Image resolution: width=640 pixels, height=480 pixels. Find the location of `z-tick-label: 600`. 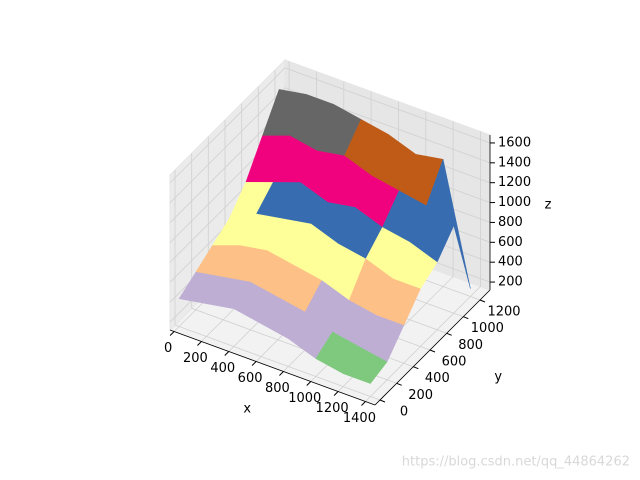

z-tick-label: 600 is located at coordinates (510, 242).